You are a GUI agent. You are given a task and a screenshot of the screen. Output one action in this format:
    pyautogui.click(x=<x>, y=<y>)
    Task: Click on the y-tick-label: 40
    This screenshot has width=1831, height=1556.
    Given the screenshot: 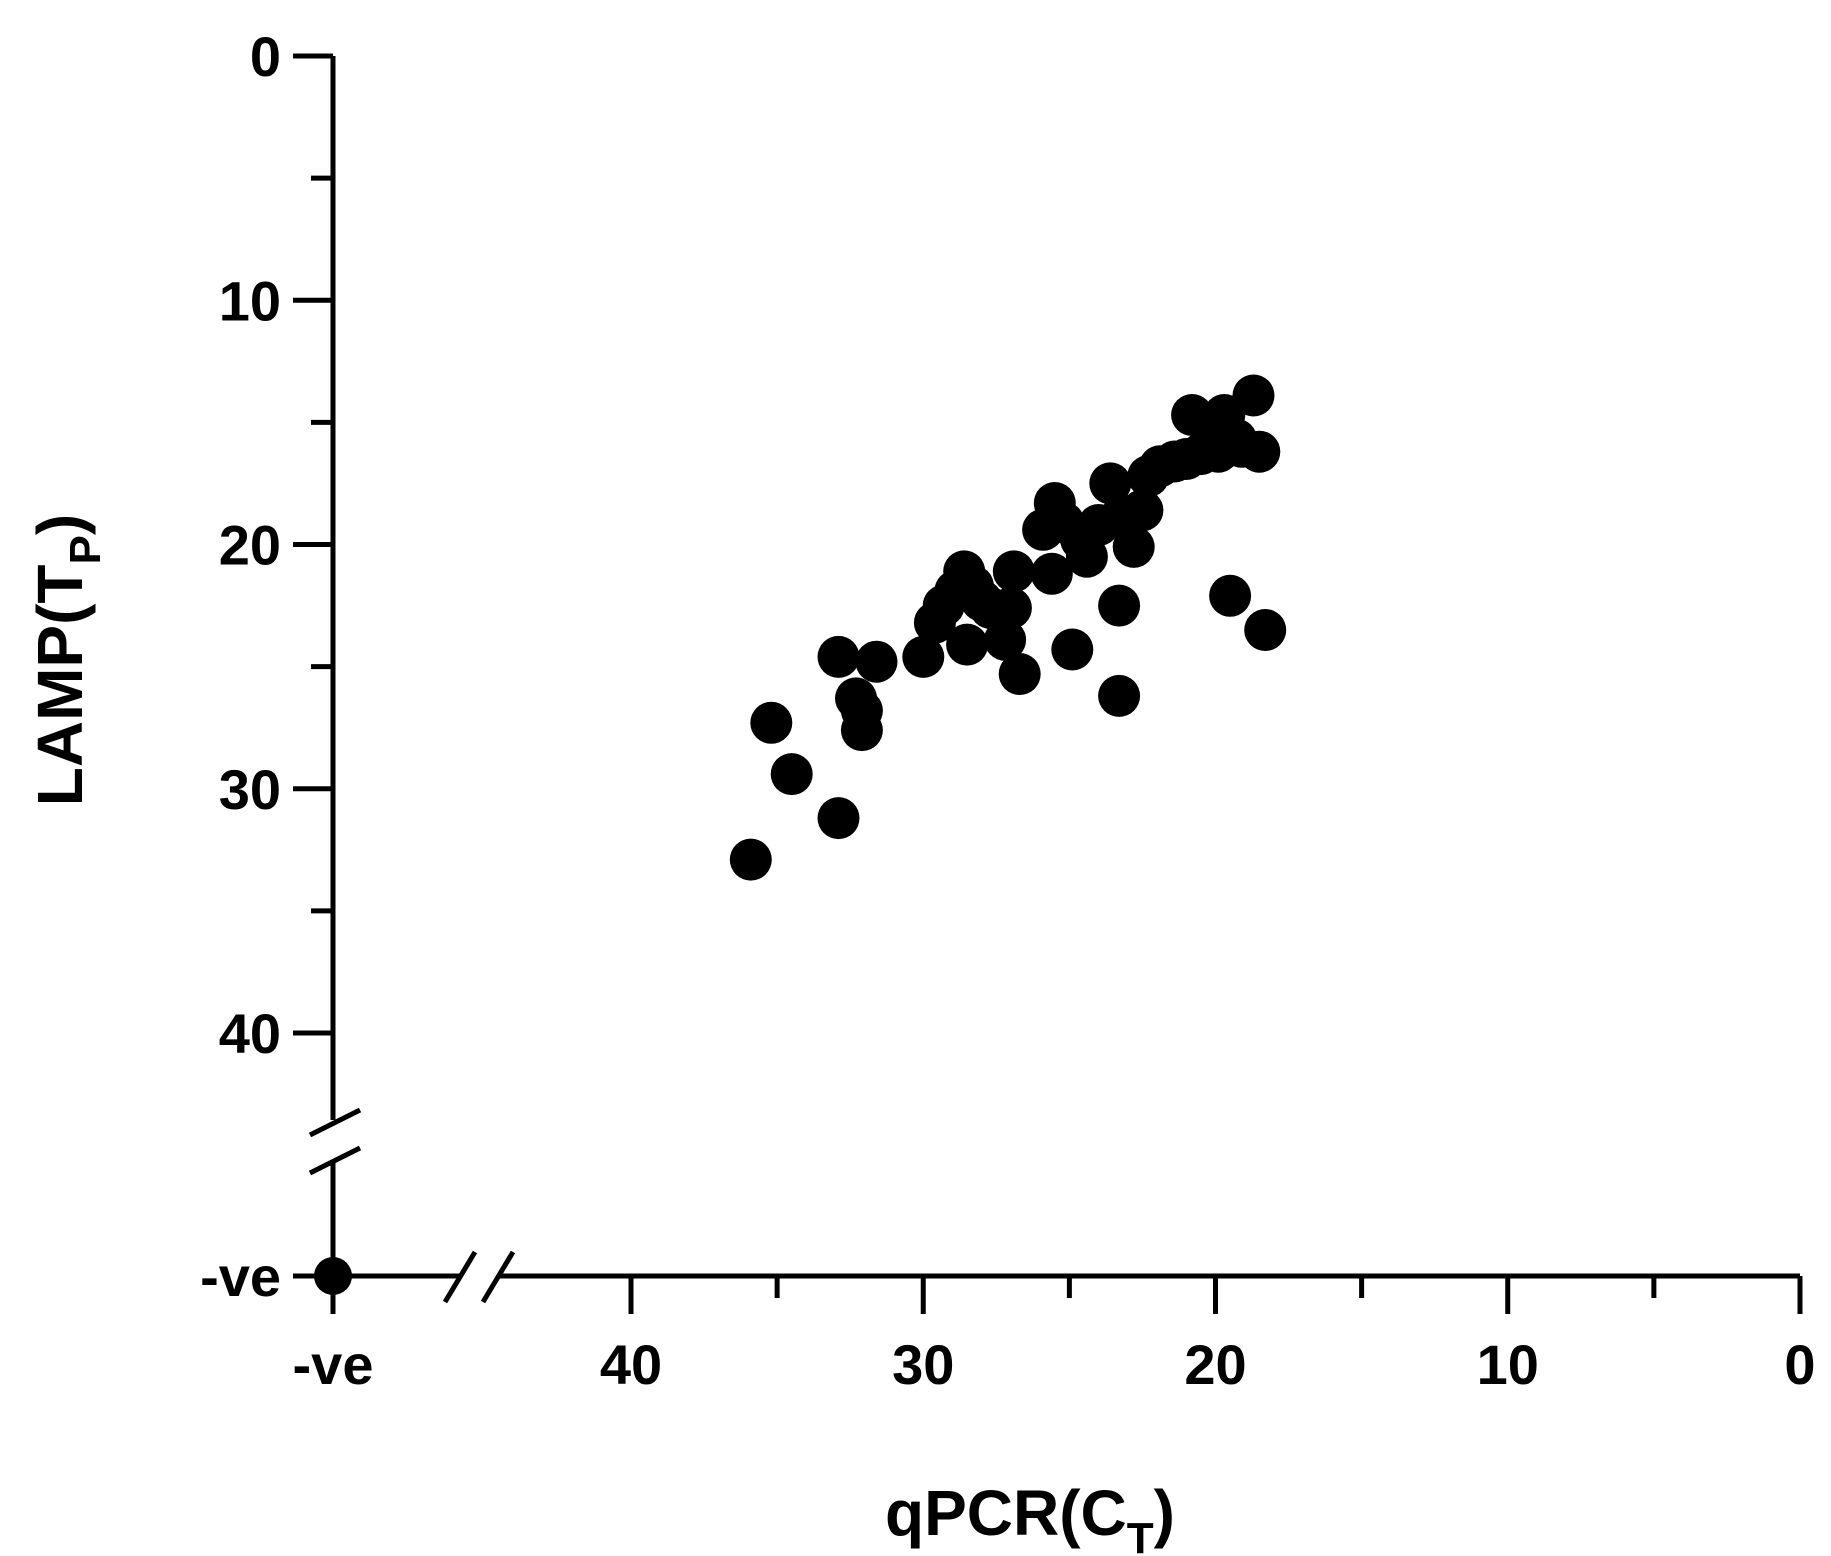 What is the action you would take?
    pyautogui.click(x=250, y=1033)
    